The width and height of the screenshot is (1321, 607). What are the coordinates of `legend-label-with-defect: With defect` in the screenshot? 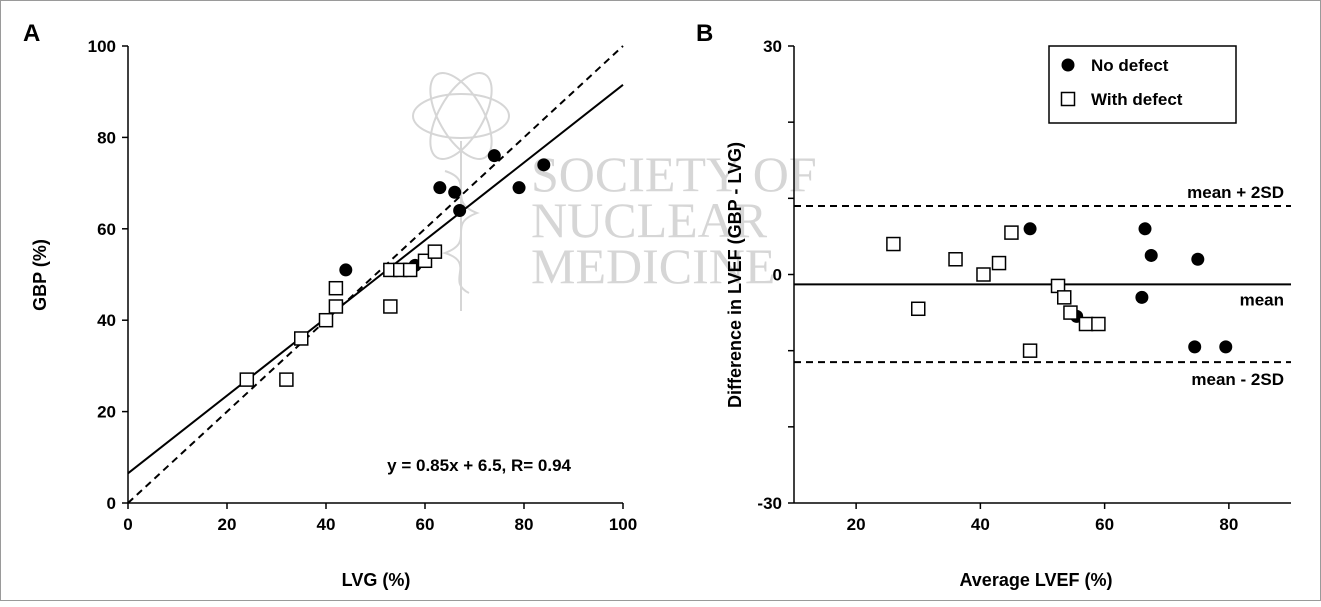 It's located at (1137, 99).